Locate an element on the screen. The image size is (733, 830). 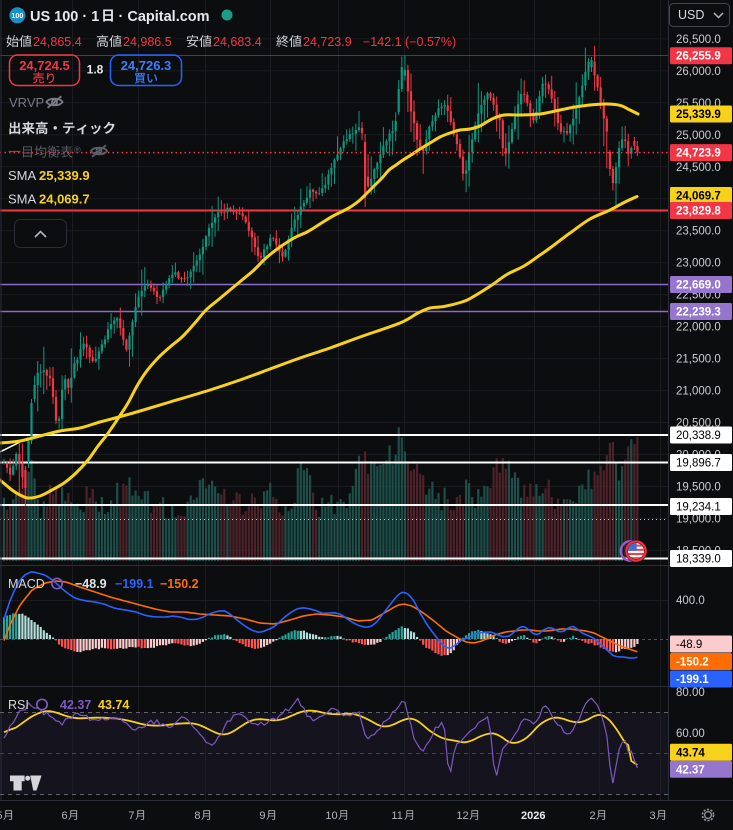
svg-text: 23,000.0 is located at coordinates (698, 264).